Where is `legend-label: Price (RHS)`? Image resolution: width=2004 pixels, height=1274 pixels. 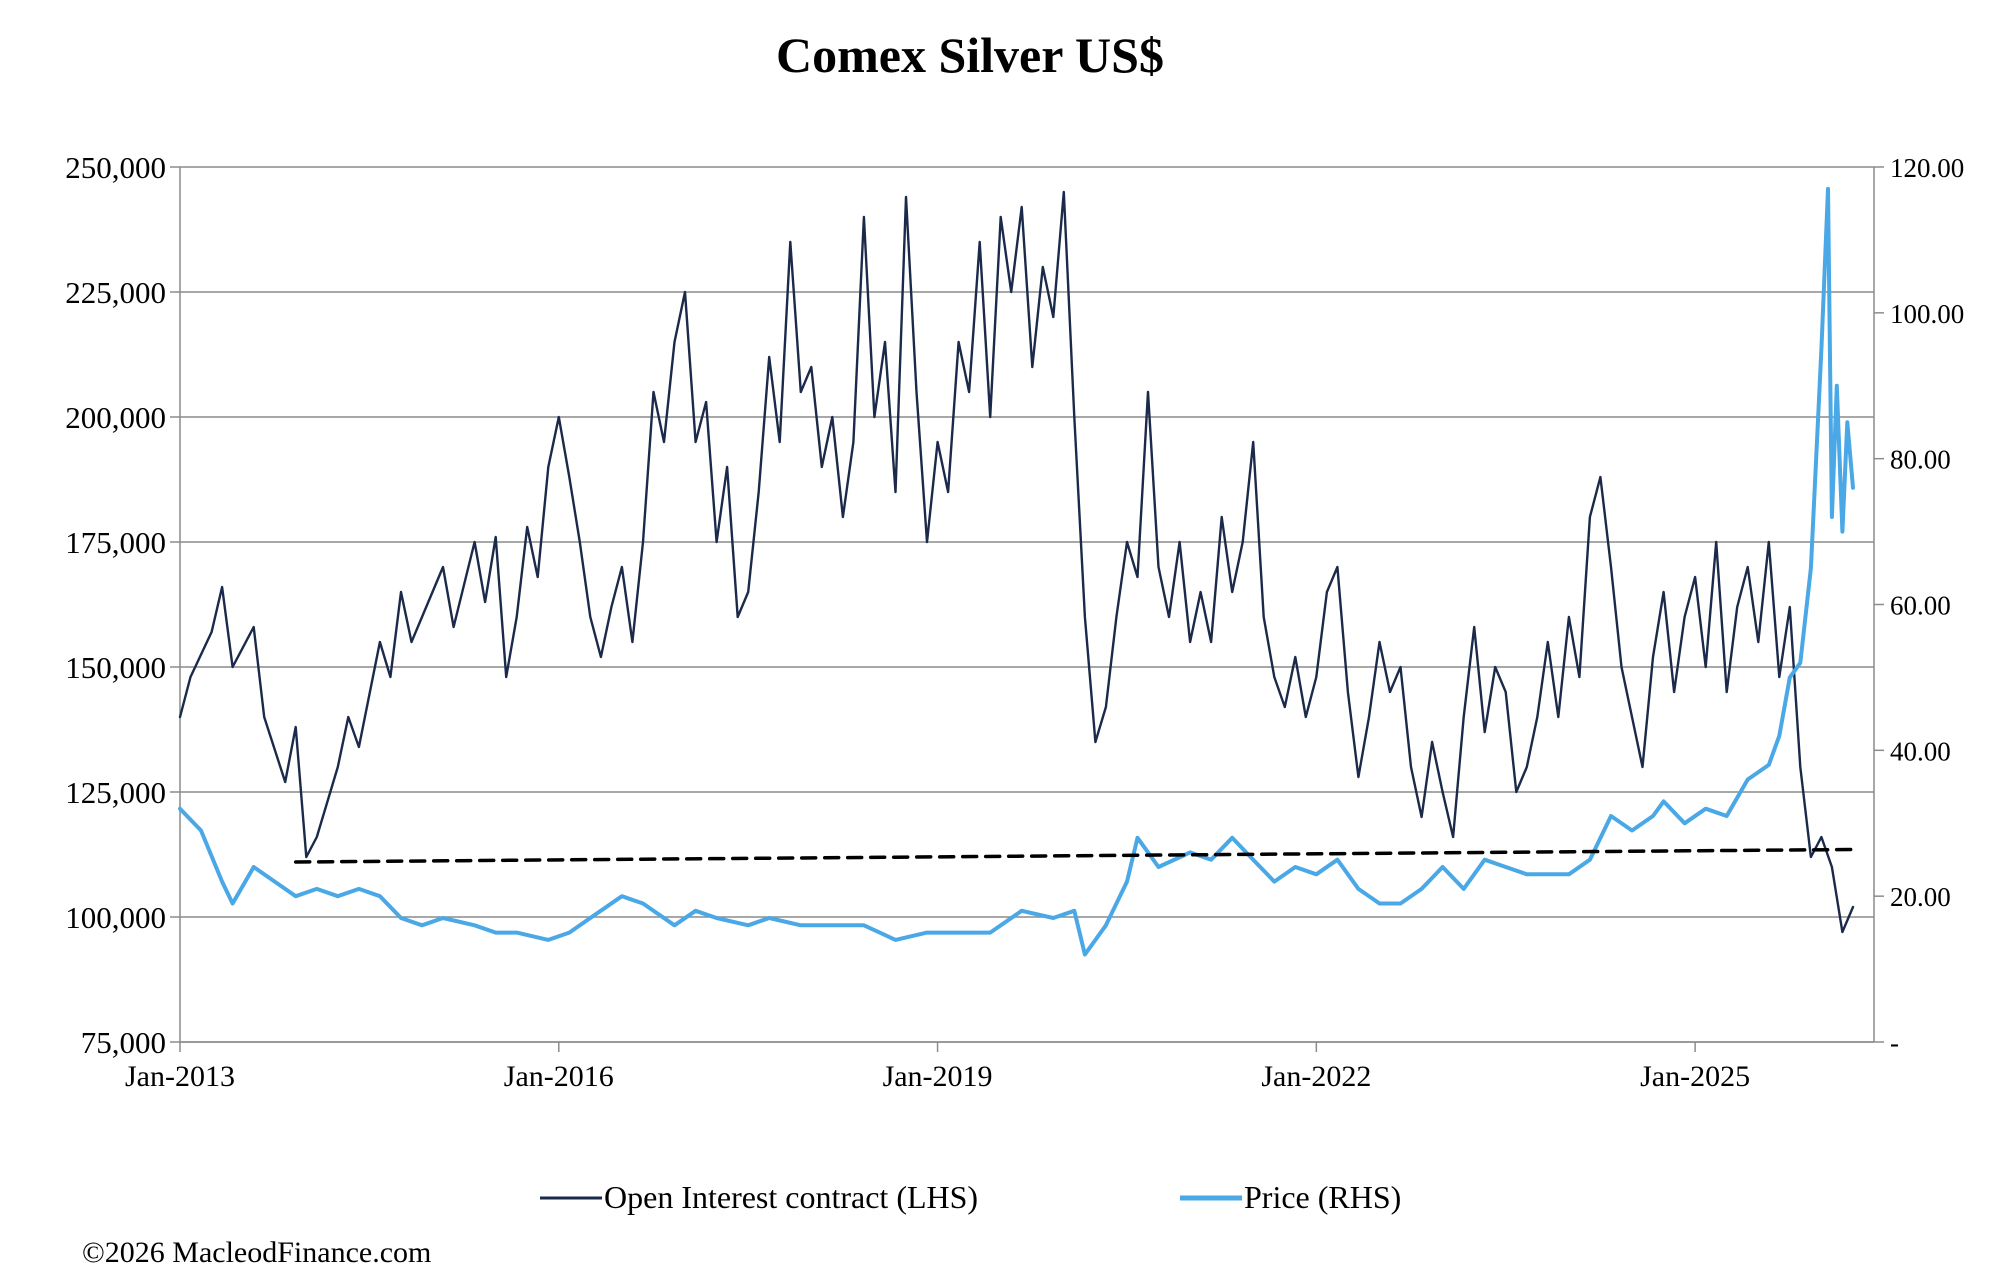 legend-label: Price (RHS) is located at coordinates (1322, 1197).